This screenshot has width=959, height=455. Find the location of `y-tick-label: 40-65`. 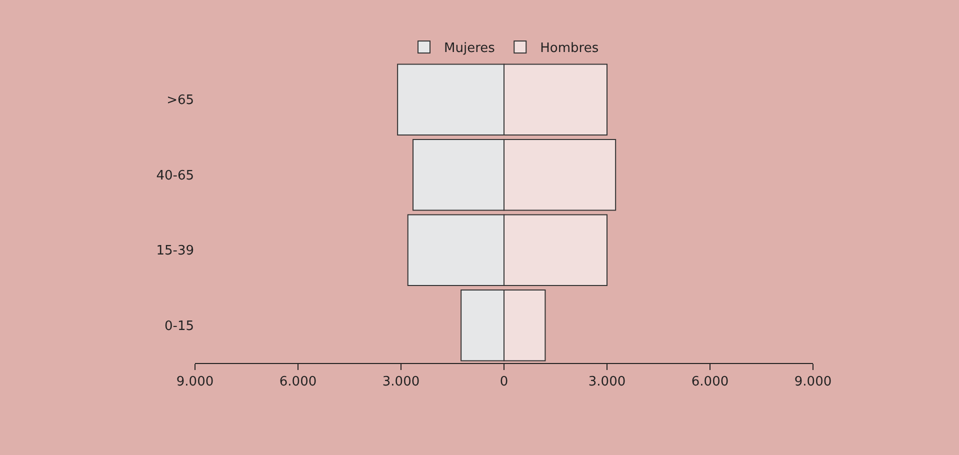

y-tick-label: 40-65 is located at coordinates (175, 176).